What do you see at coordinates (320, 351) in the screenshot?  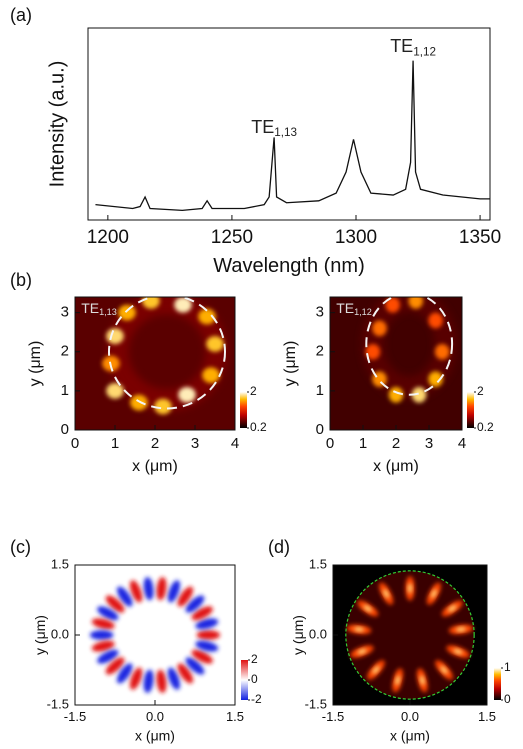 I see `y-tick-label: 2` at bounding box center [320, 351].